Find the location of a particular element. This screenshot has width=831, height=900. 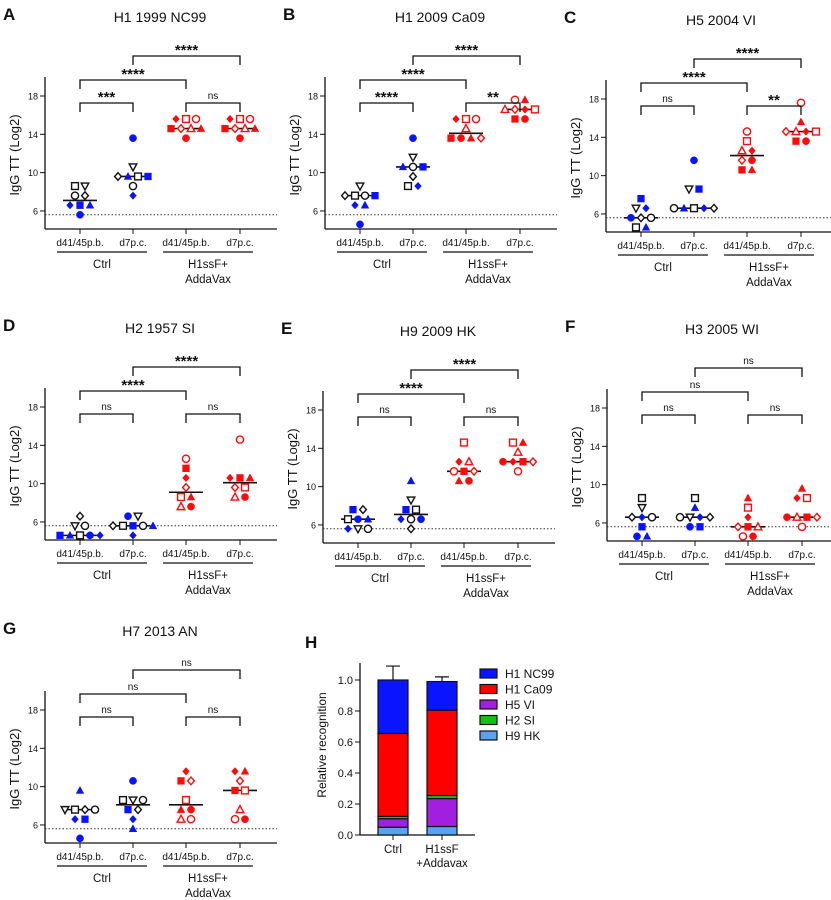

significance-label: **** is located at coordinates (694, 77).